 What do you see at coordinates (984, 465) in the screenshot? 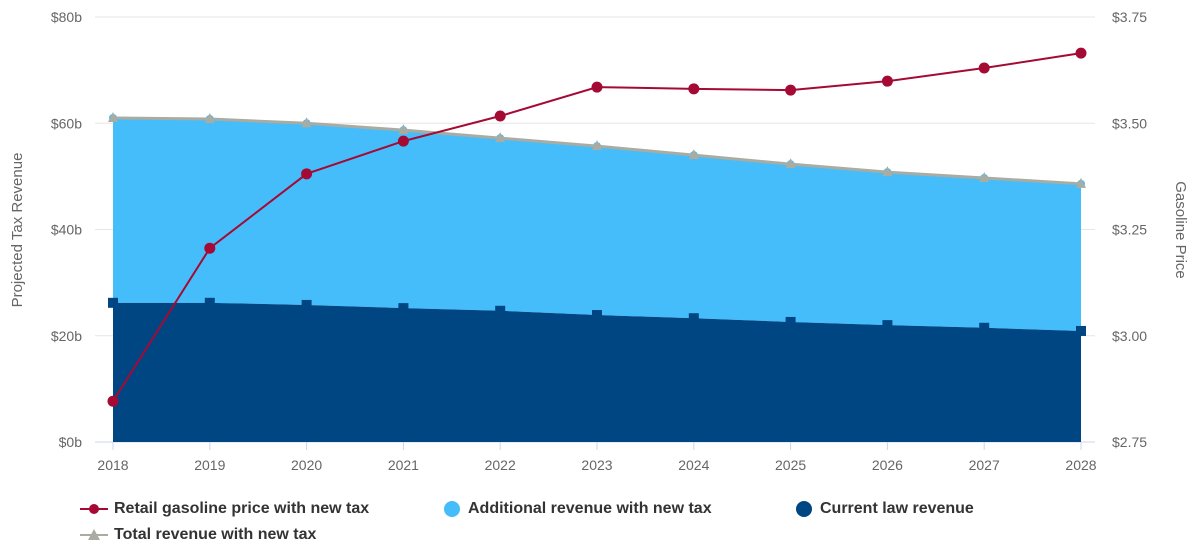
I see `x-tick-label: 2027` at bounding box center [984, 465].